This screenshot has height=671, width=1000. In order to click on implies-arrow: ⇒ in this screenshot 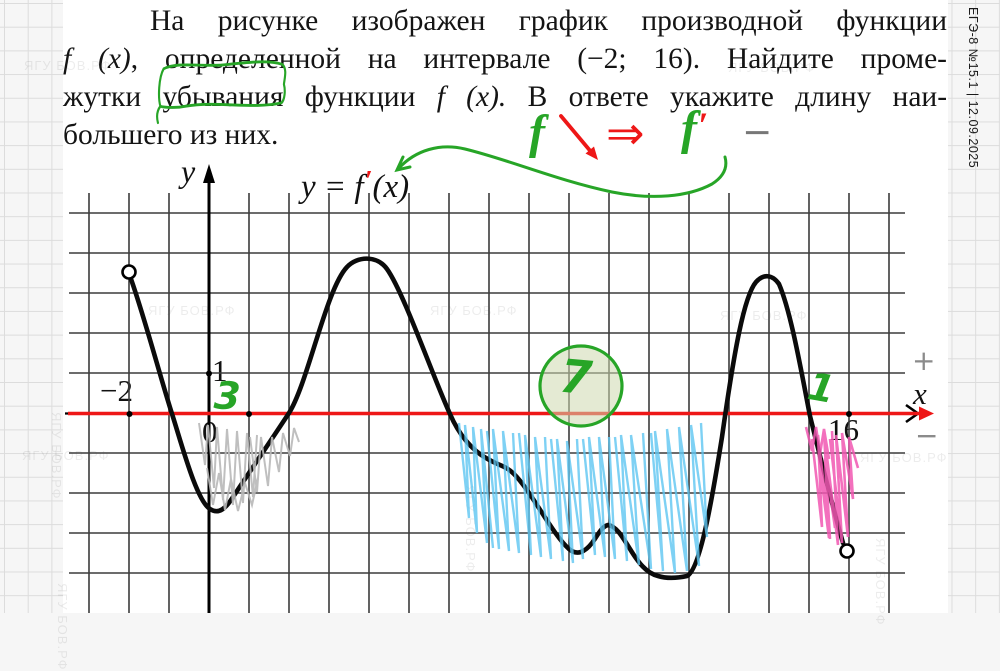, I will do `click(625, 133)`.